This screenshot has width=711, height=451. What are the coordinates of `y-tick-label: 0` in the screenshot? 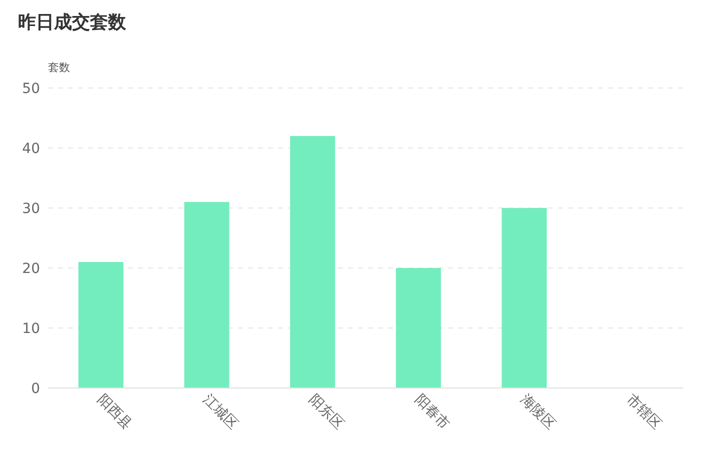 It's located at (35, 389).